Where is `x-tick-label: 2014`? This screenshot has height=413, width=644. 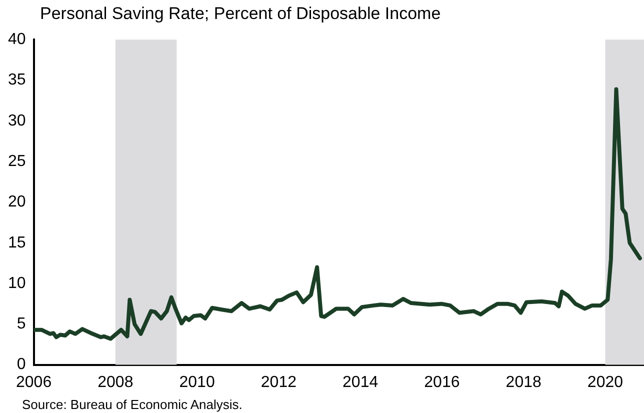 x-tick-label: 2014 is located at coordinates (360, 382).